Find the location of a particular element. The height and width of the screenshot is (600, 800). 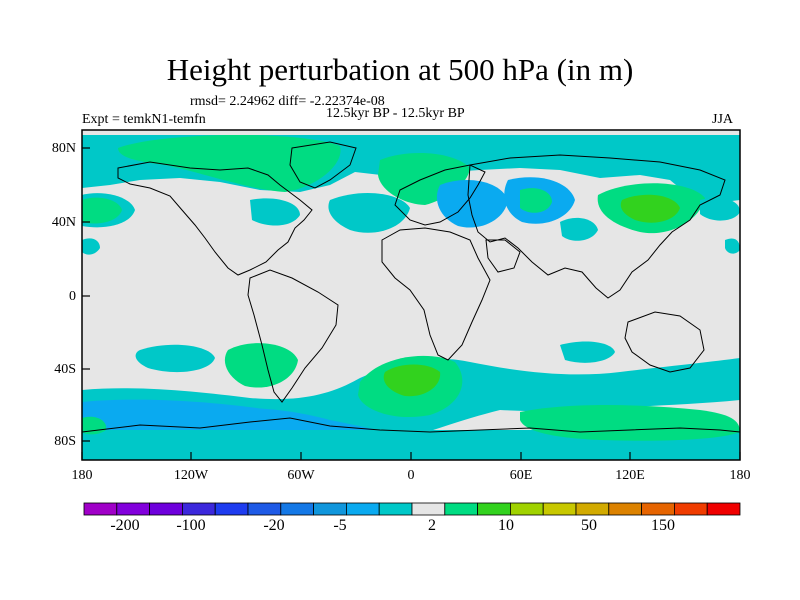

experiment-label: Expt = temkN1-temfn is located at coordinates (144, 119).